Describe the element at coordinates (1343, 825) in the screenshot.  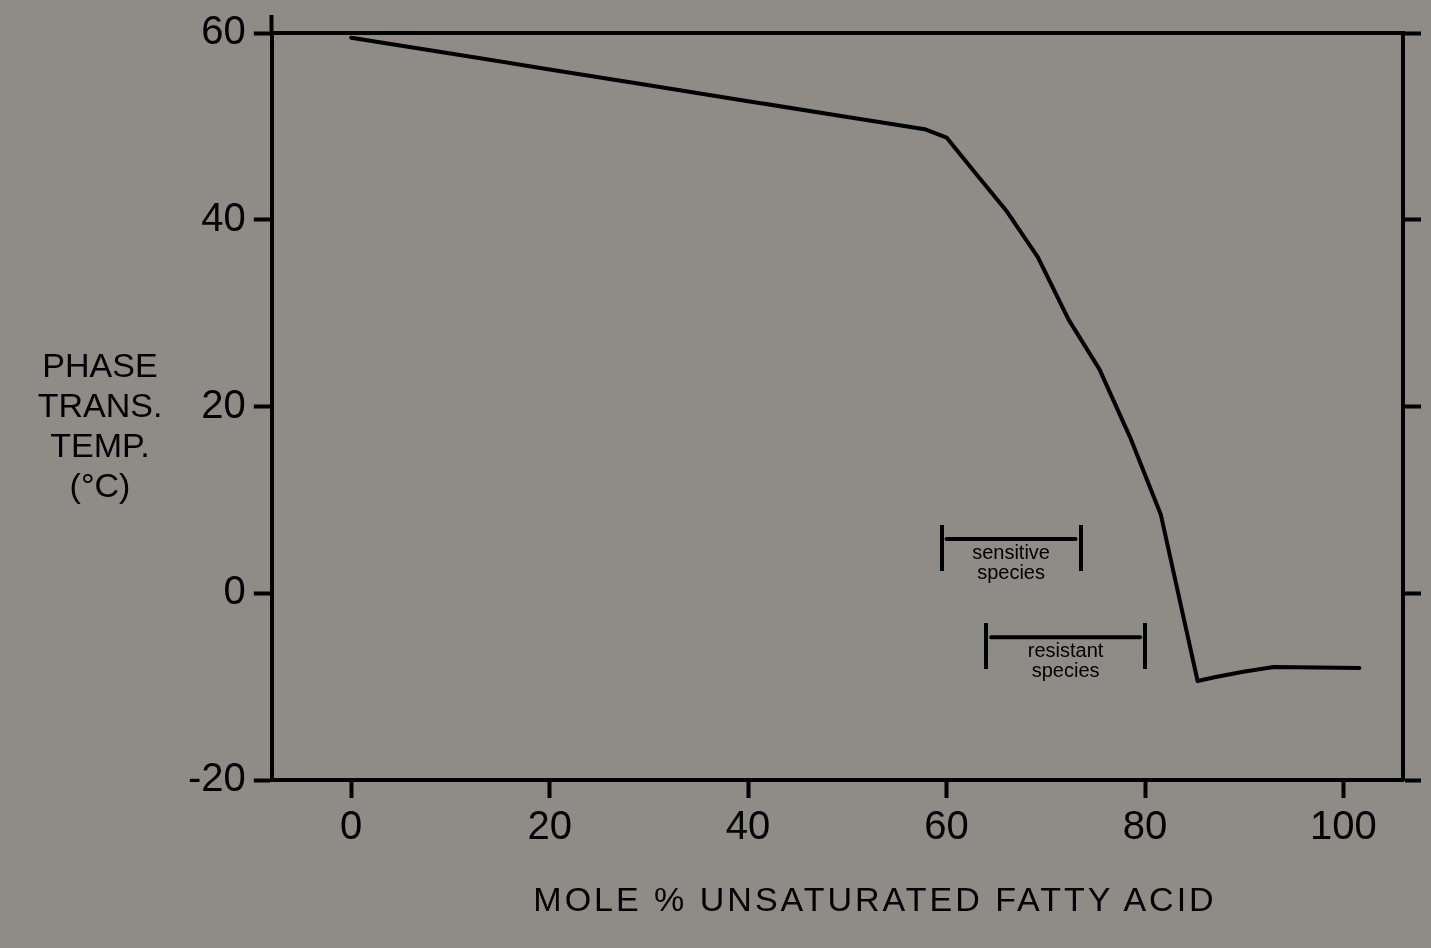
I see `x-tick-label: 100` at that location.